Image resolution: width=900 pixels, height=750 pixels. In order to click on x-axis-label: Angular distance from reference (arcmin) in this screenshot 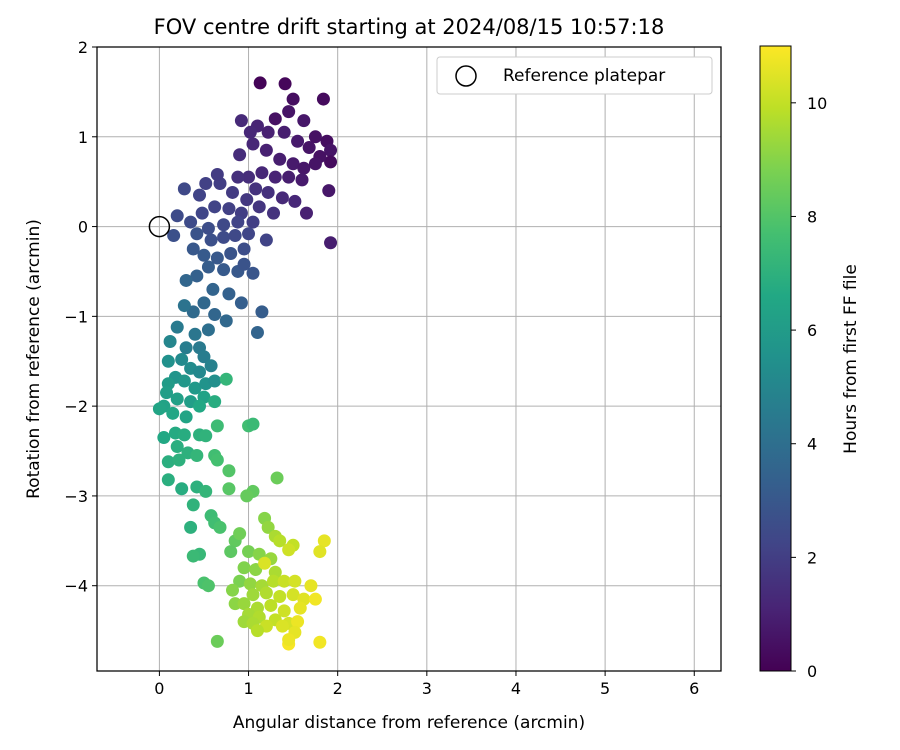, I will do `click(409, 723)`.